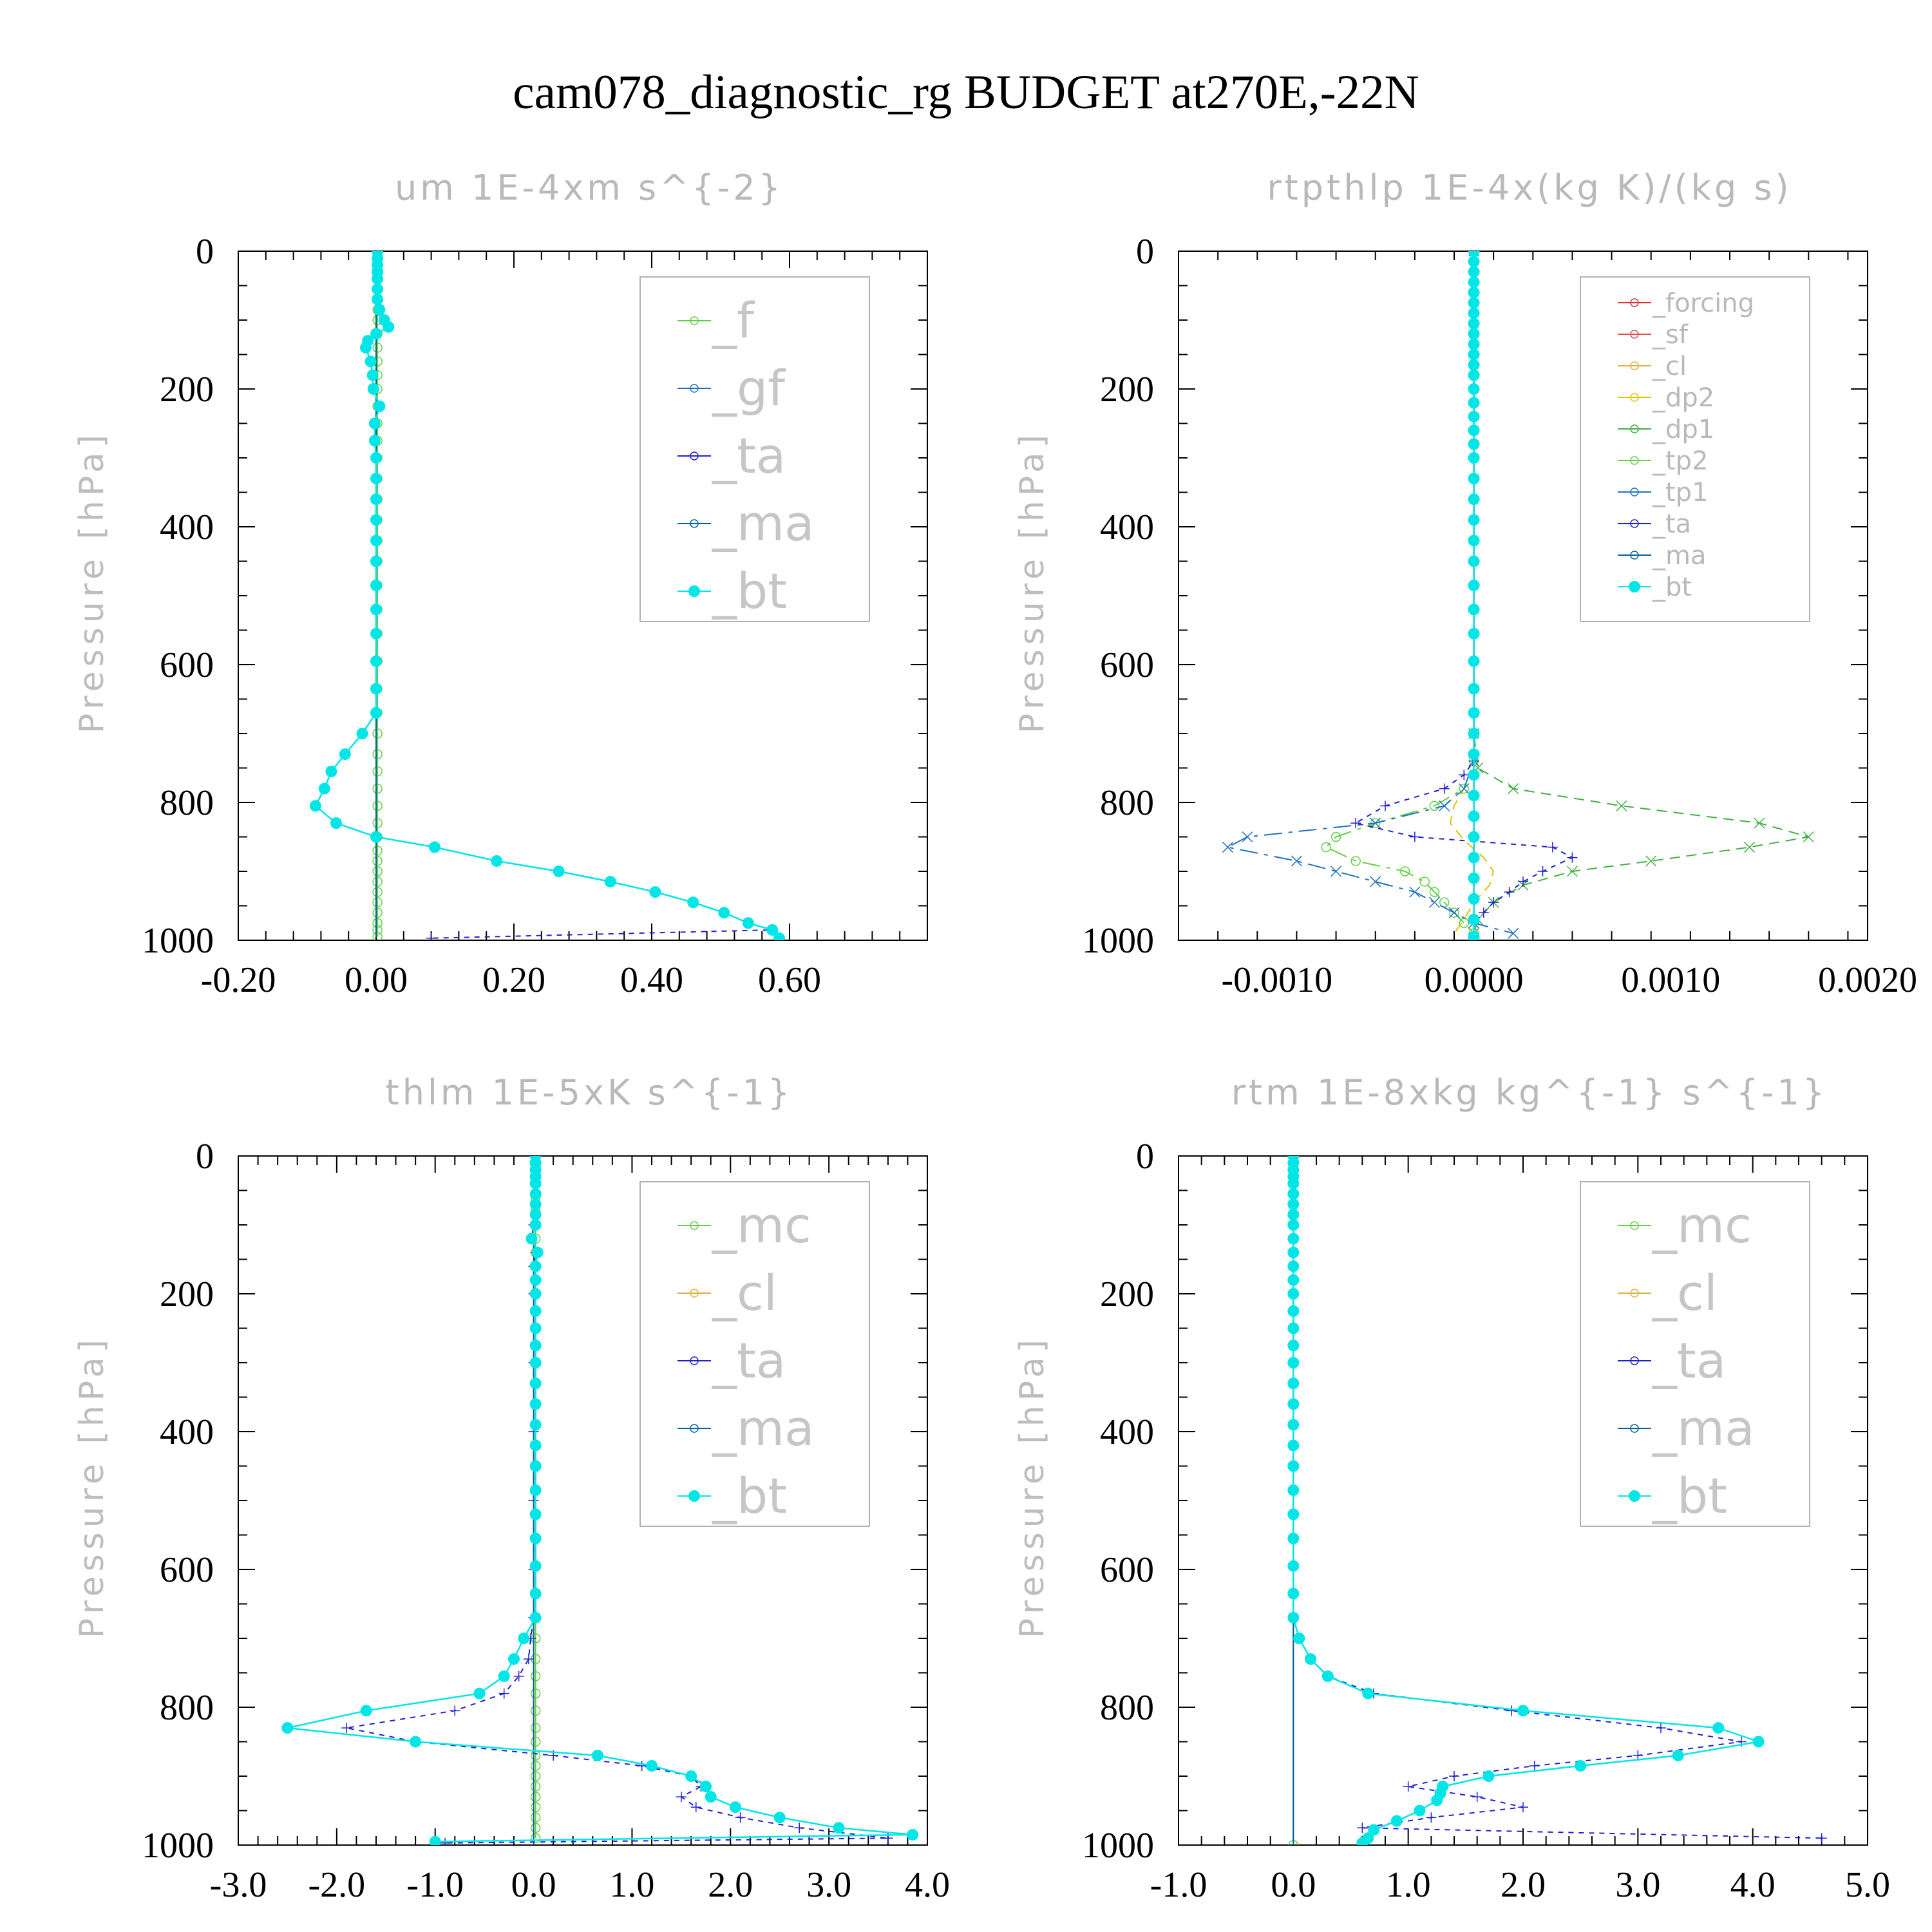 This screenshot has height=1932, width=1932. Describe the element at coordinates (1145, 252) in the screenshot. I see `y-tick-label: 0` at that location.